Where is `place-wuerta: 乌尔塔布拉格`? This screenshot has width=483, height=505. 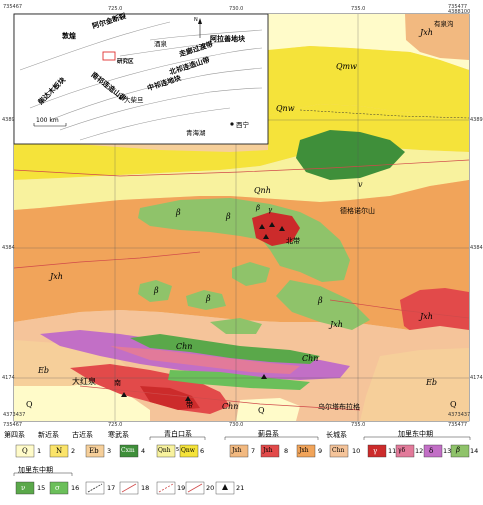
place-wuerta: 乌尔塔布拉格 is located at coordinates (339, 407).